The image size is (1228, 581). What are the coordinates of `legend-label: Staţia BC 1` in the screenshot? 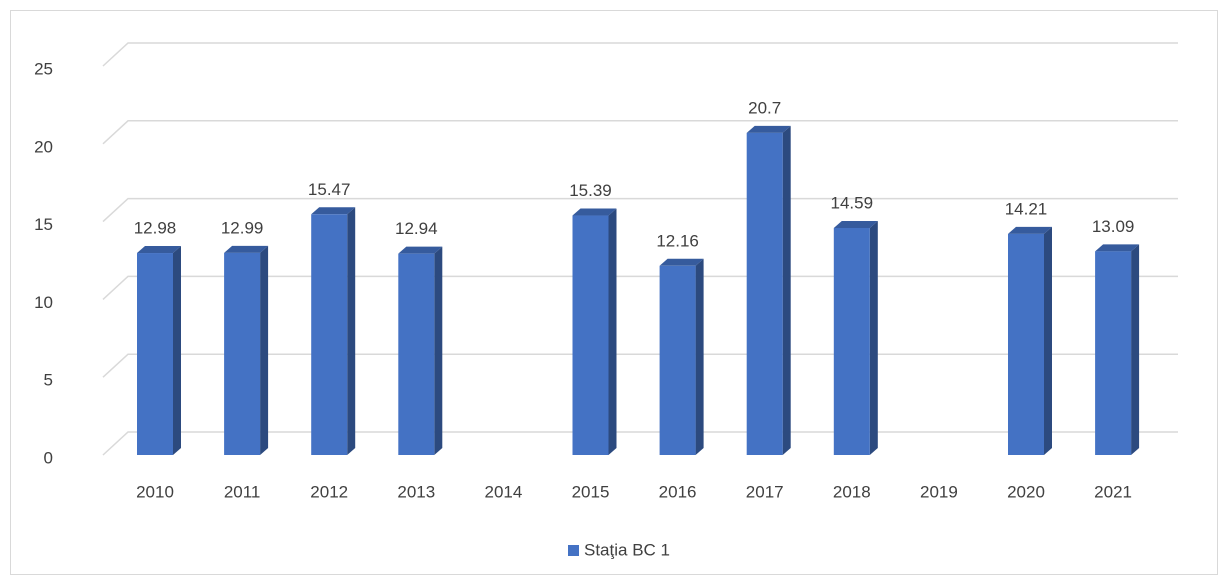 It's located at (627, 549).